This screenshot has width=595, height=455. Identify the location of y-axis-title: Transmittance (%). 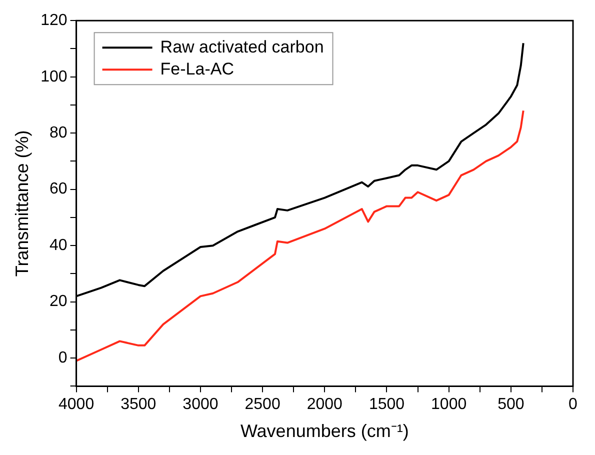
(22, 203).